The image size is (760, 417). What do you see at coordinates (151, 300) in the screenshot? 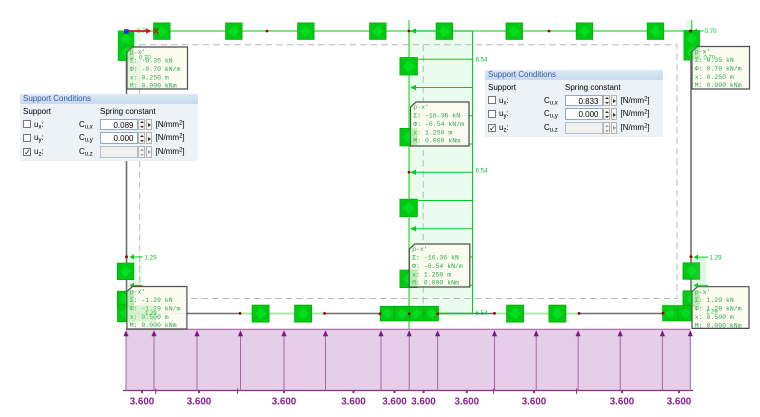
I see `svg-text: Σ: -1.29 kN` at bounding box center [151, 300].